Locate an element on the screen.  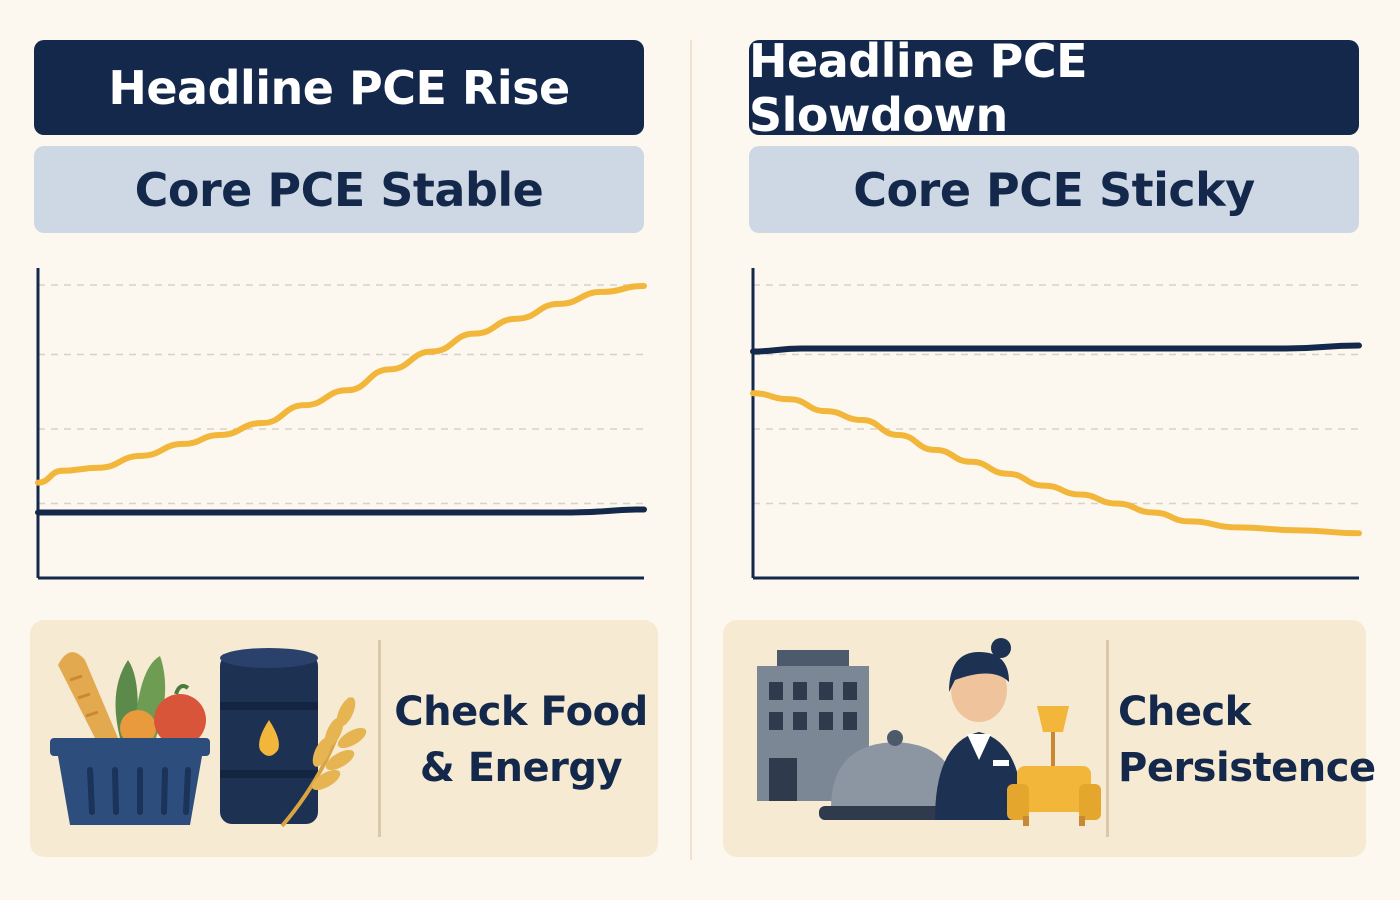
cloche-icon is located at coordinates (889, 775).